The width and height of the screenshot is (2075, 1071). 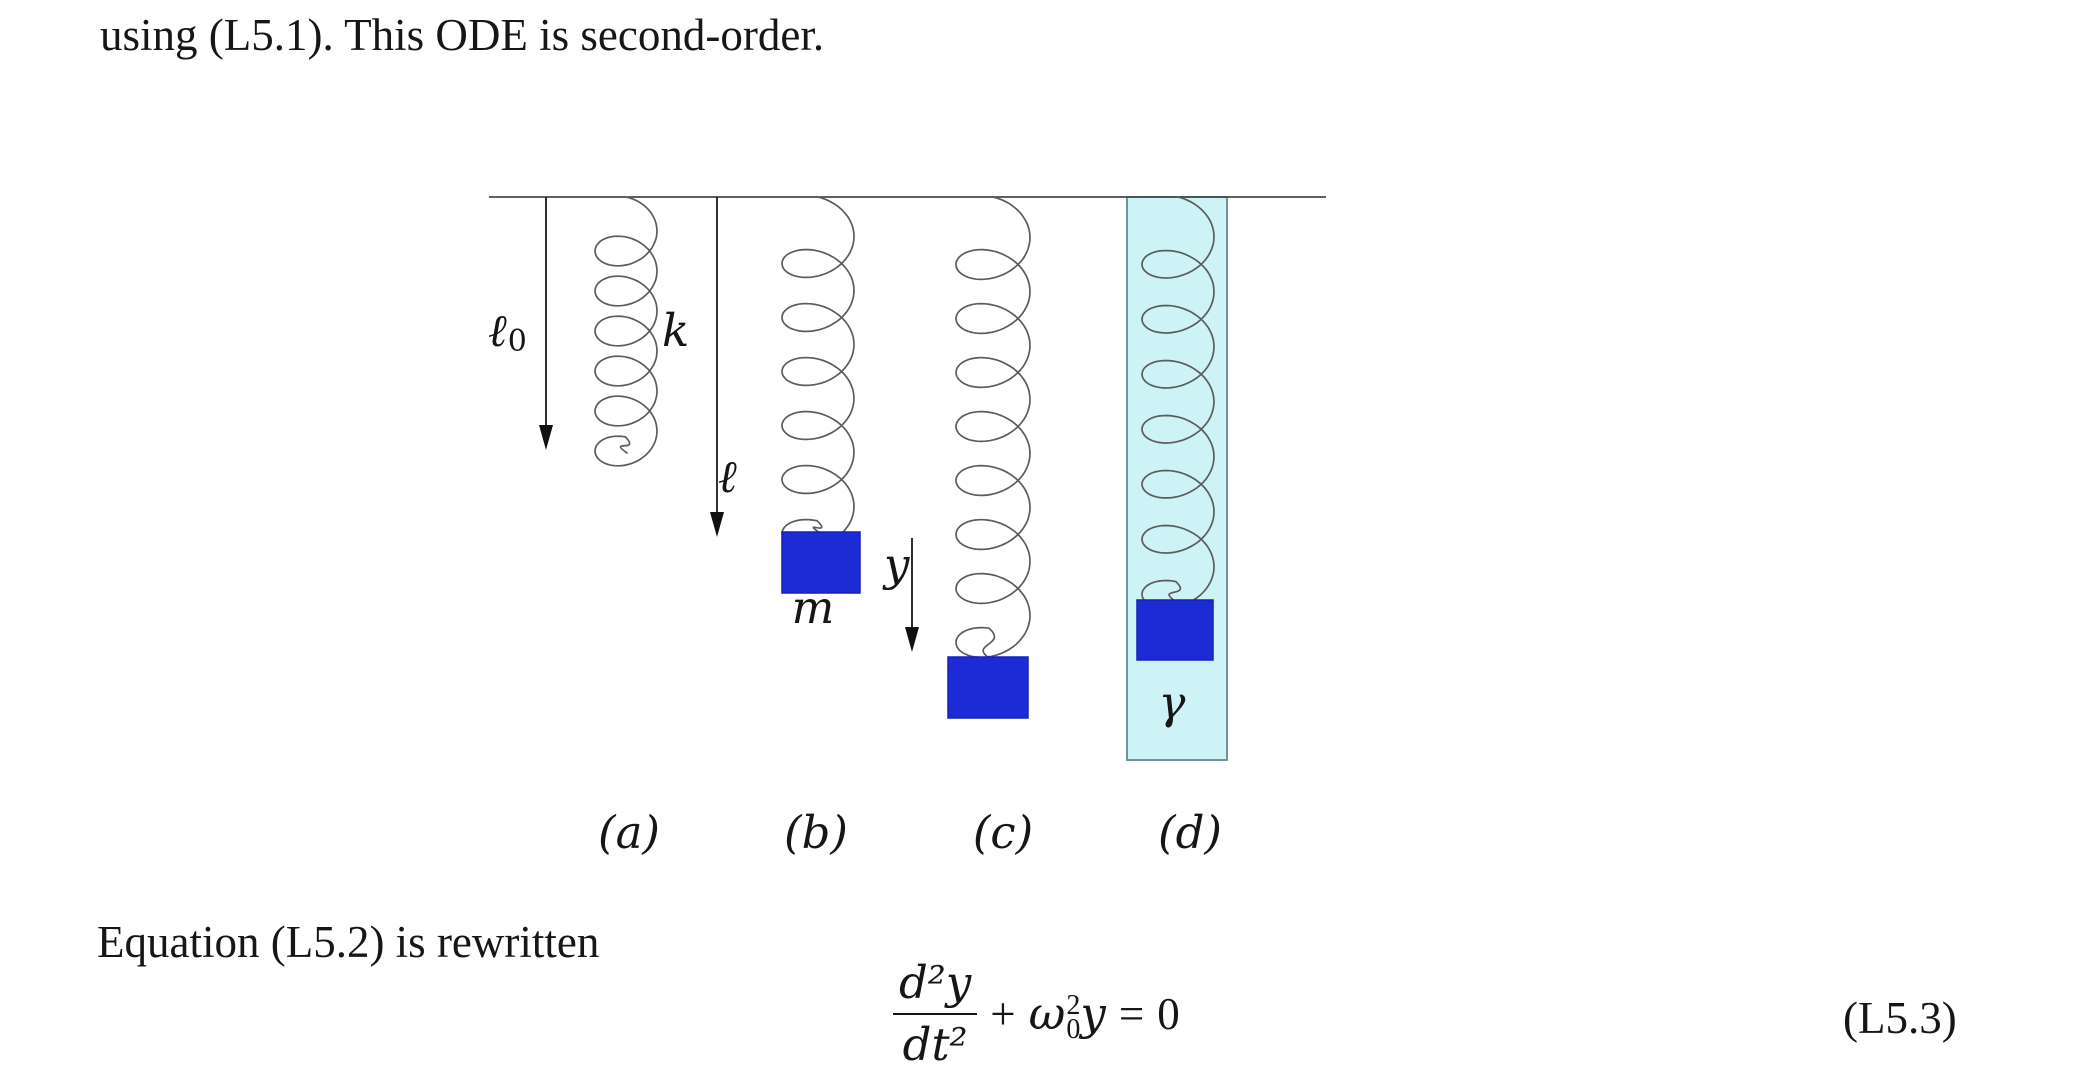 What do you see at coordinates (988, 687) in the screenshot?
I see `mass-c` at bounding box center [988, 687].